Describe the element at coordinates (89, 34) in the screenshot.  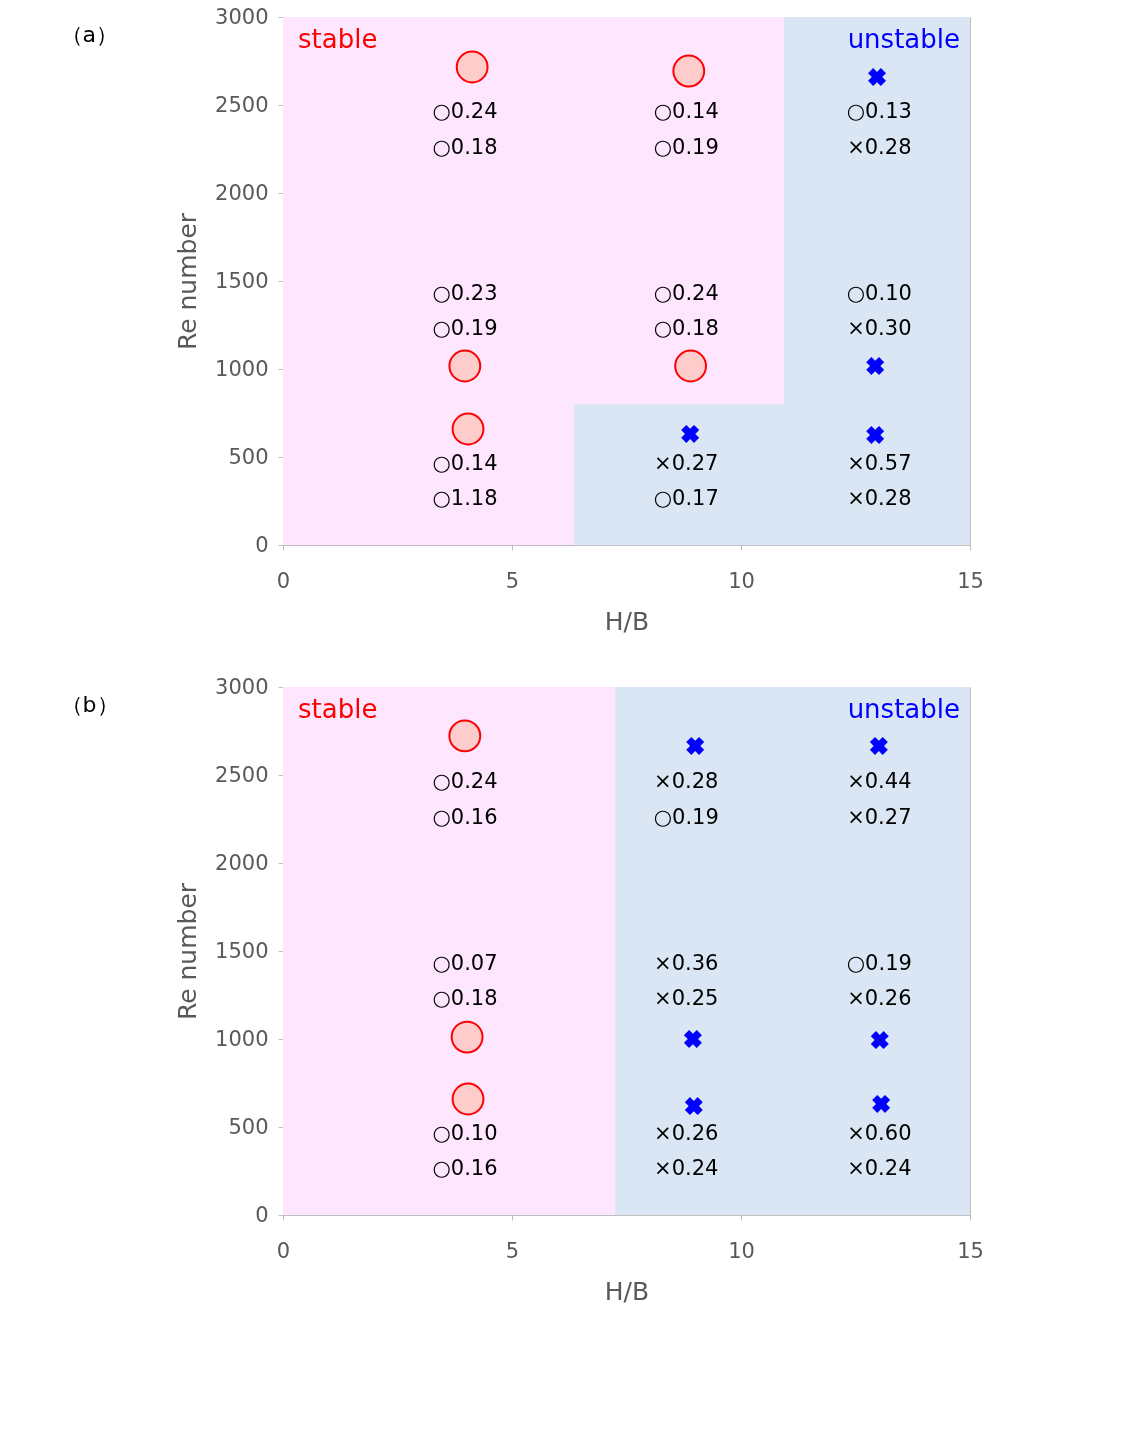
I see `text: （a）` at that location.